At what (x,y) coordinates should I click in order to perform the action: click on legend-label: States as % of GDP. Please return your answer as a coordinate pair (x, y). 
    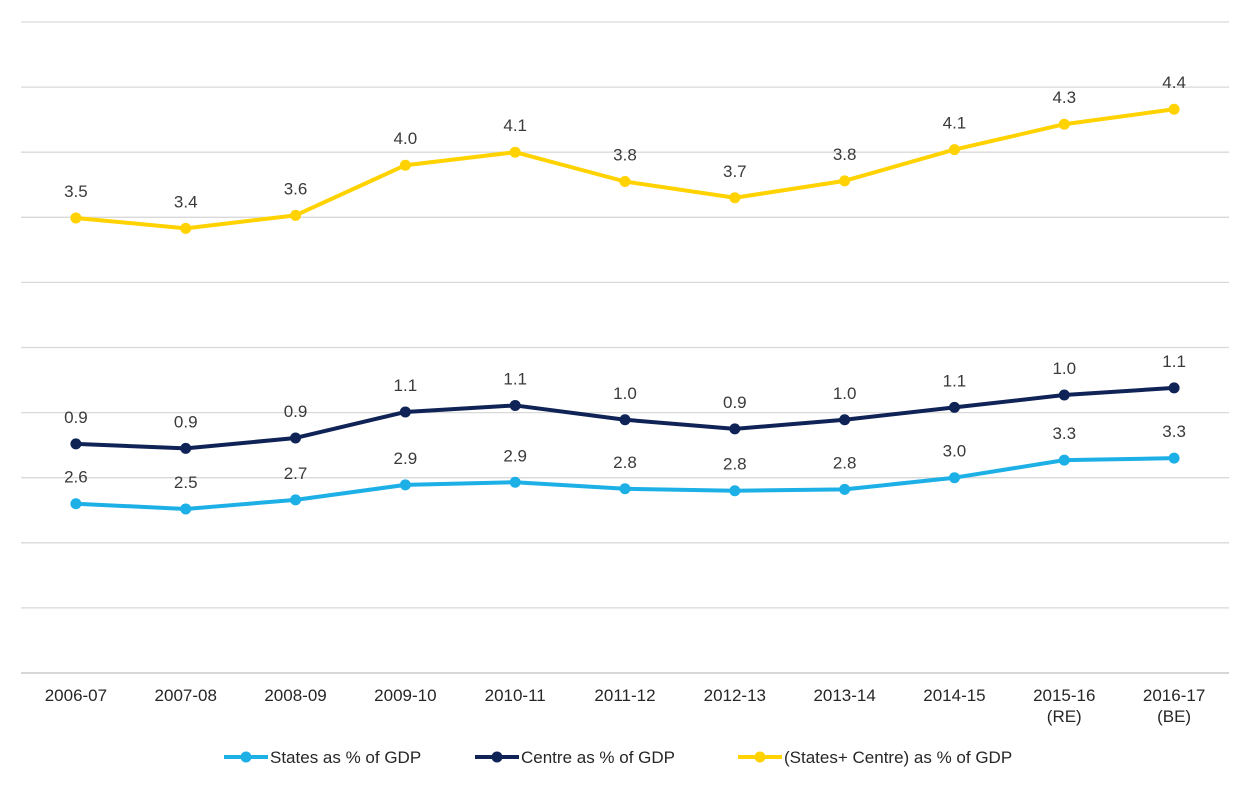
    Looking at the image, I should click on (345, 757).